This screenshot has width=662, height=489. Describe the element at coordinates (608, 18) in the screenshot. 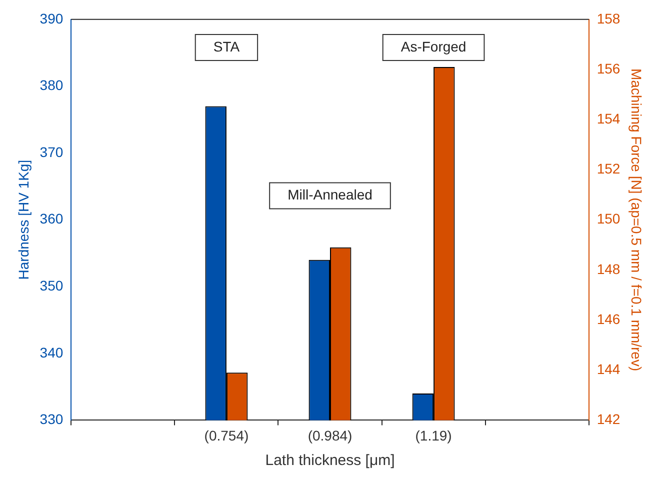

I see `y2-tick-label: 158` at that location.